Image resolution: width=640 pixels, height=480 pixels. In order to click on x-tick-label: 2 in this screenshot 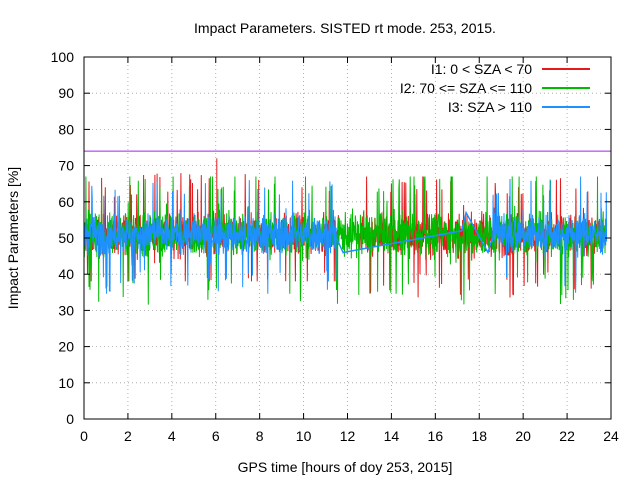, I will do `click(128, 436)`.